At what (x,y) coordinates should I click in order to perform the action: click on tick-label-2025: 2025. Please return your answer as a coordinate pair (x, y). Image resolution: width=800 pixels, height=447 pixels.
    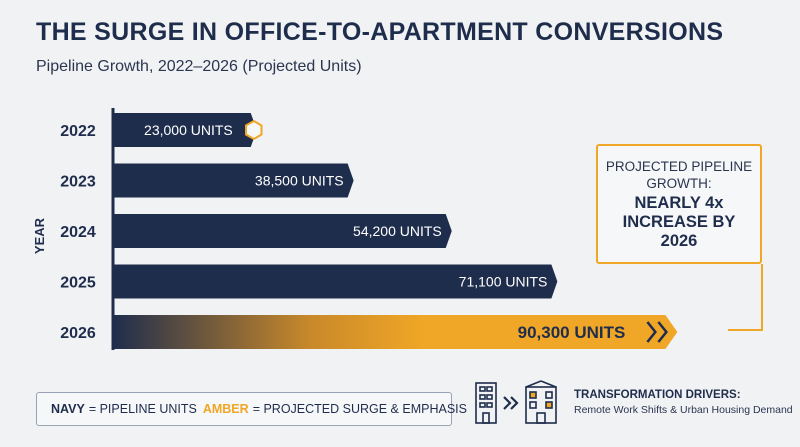
    Looking at the image, I should click on (78, 283).